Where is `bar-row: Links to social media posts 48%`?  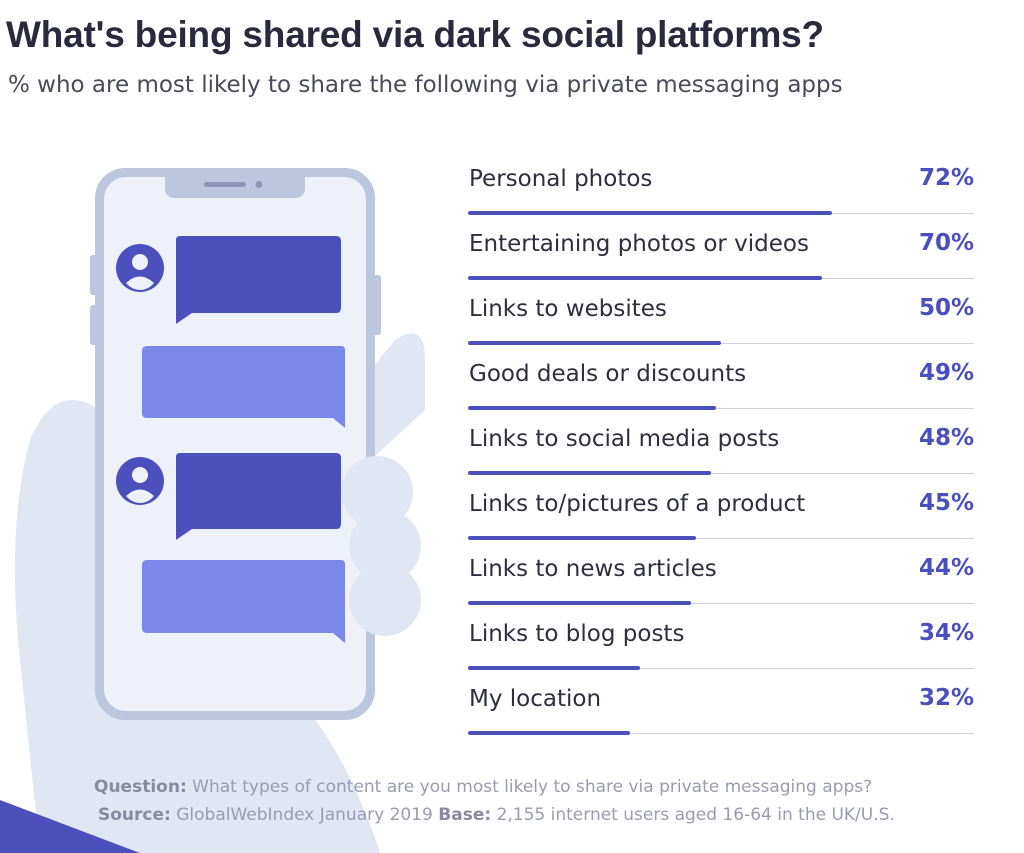 bar-row: Links to social media posts 48% is located at coordinates (721, 444).